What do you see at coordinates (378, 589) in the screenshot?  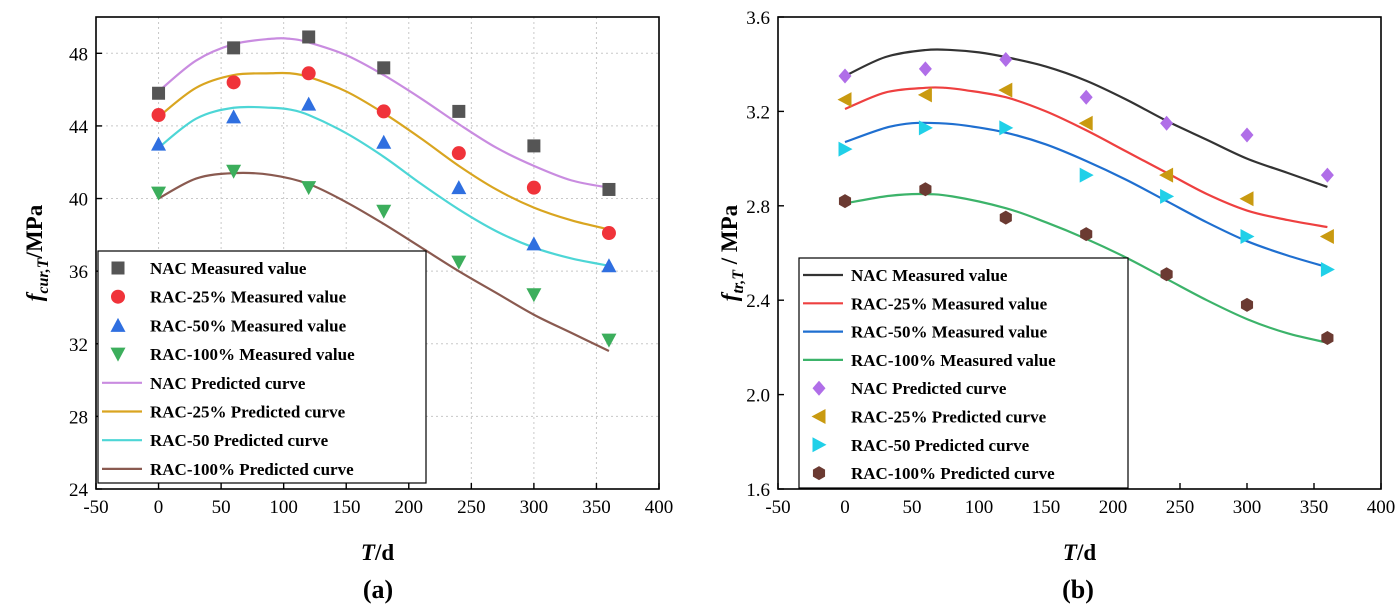 I see `panel-label: (a)` at bounding box center [378, 589].